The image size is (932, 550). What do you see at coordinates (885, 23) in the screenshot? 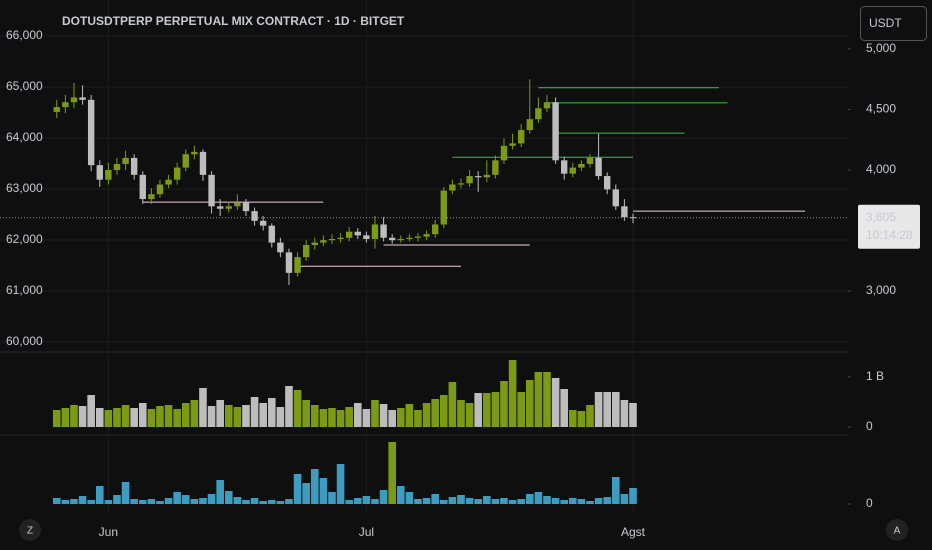
I see `currency-button-label: USDT` at bounding box center [885, 23].